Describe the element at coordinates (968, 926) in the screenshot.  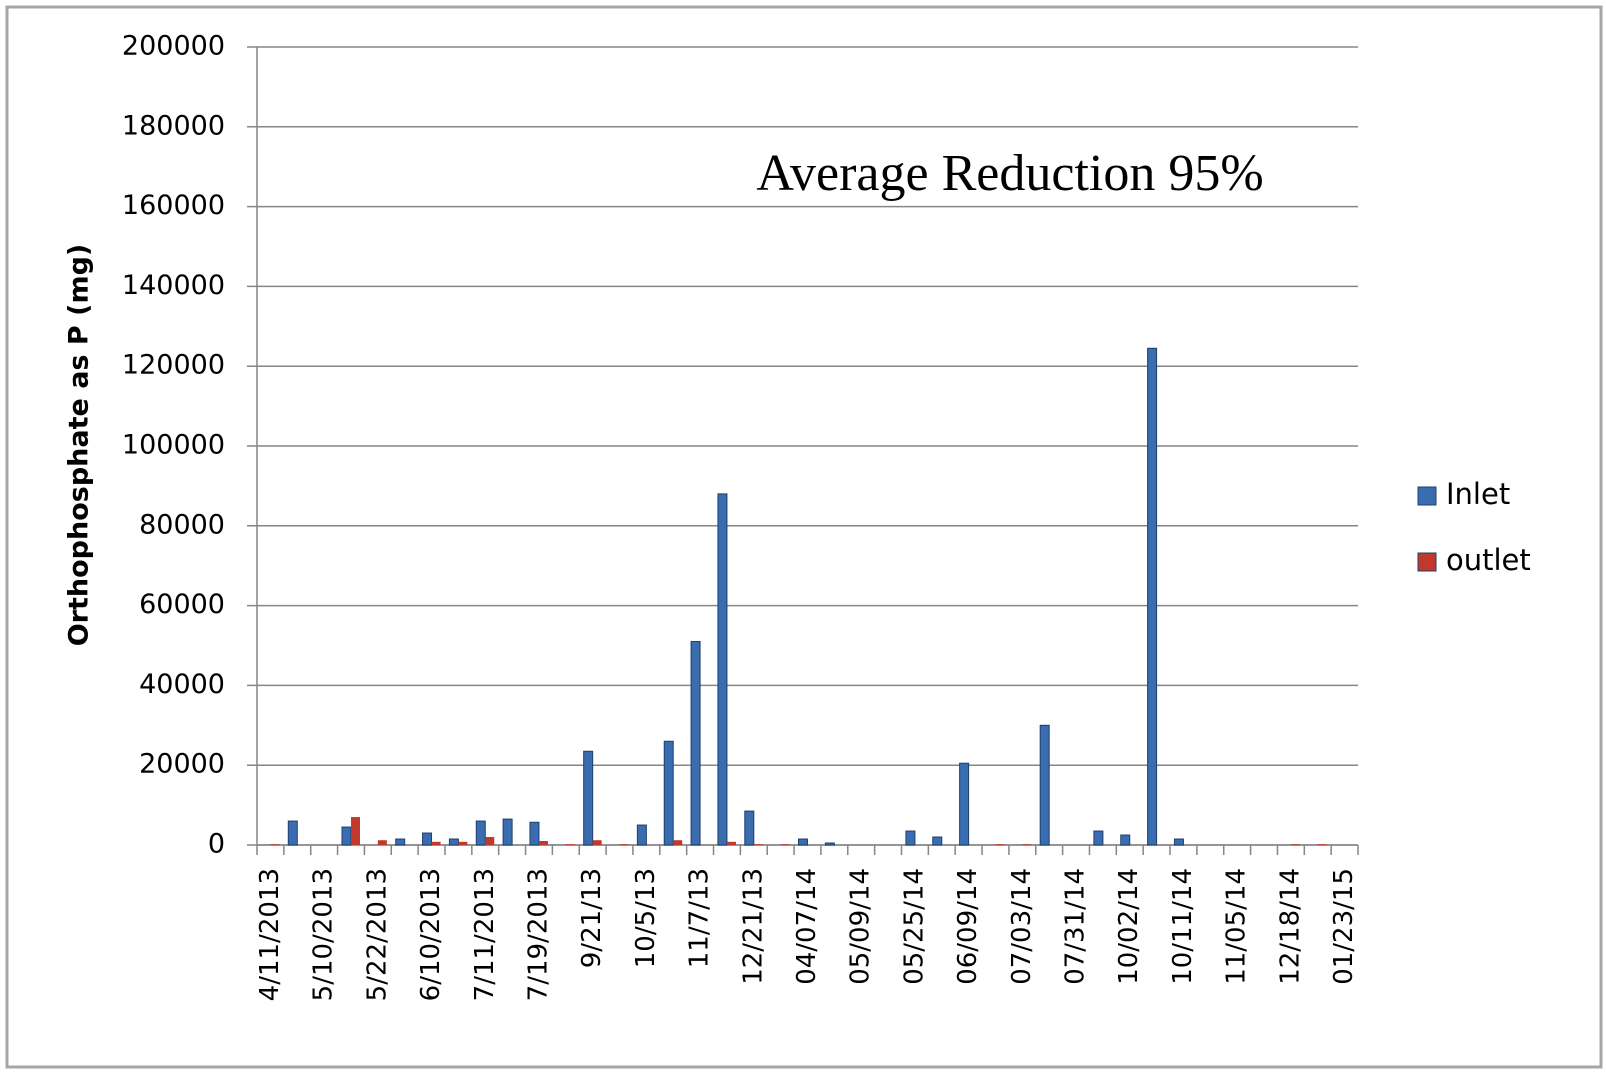
I see `x-tick-label: 06/09/14` at that location.